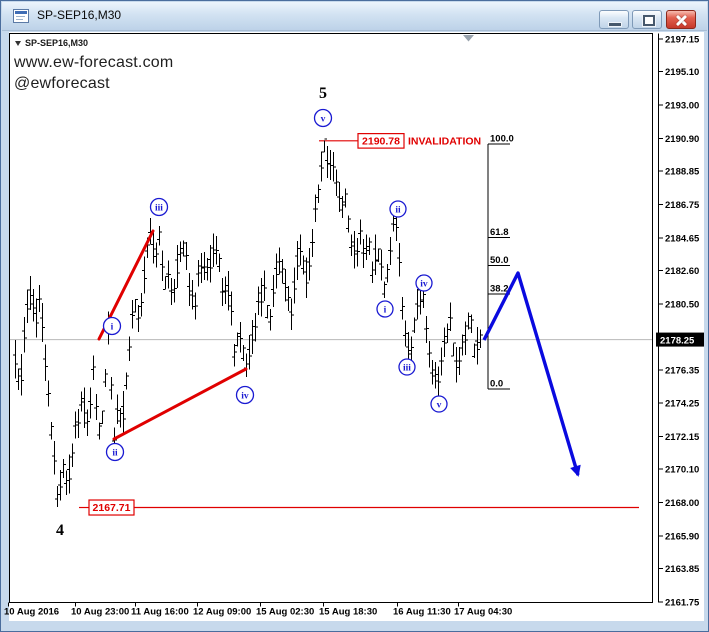 The width and height of the screenshot is (709, 632). I want to click on price-tick-label: 2197.15, so click(682, 40).